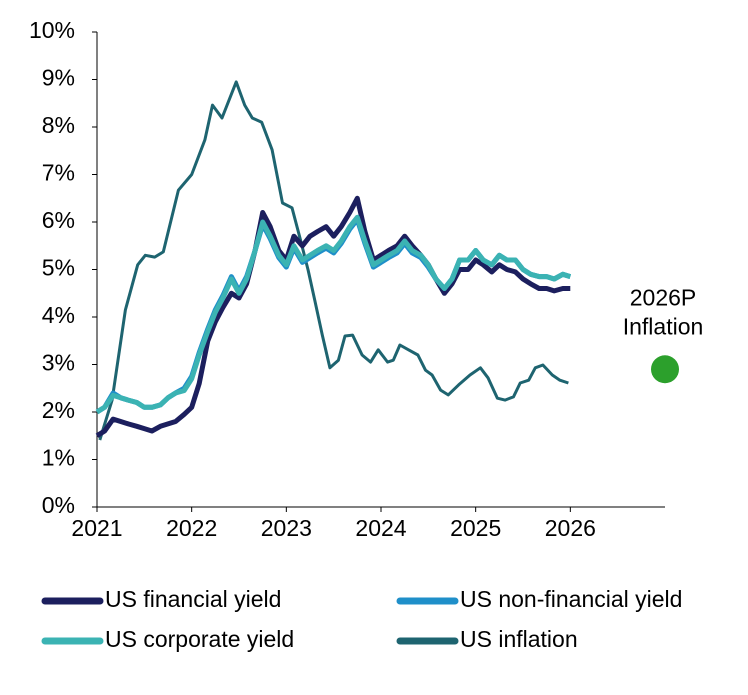  I want to click on y-tick-label: 6%, so click(58, 220).